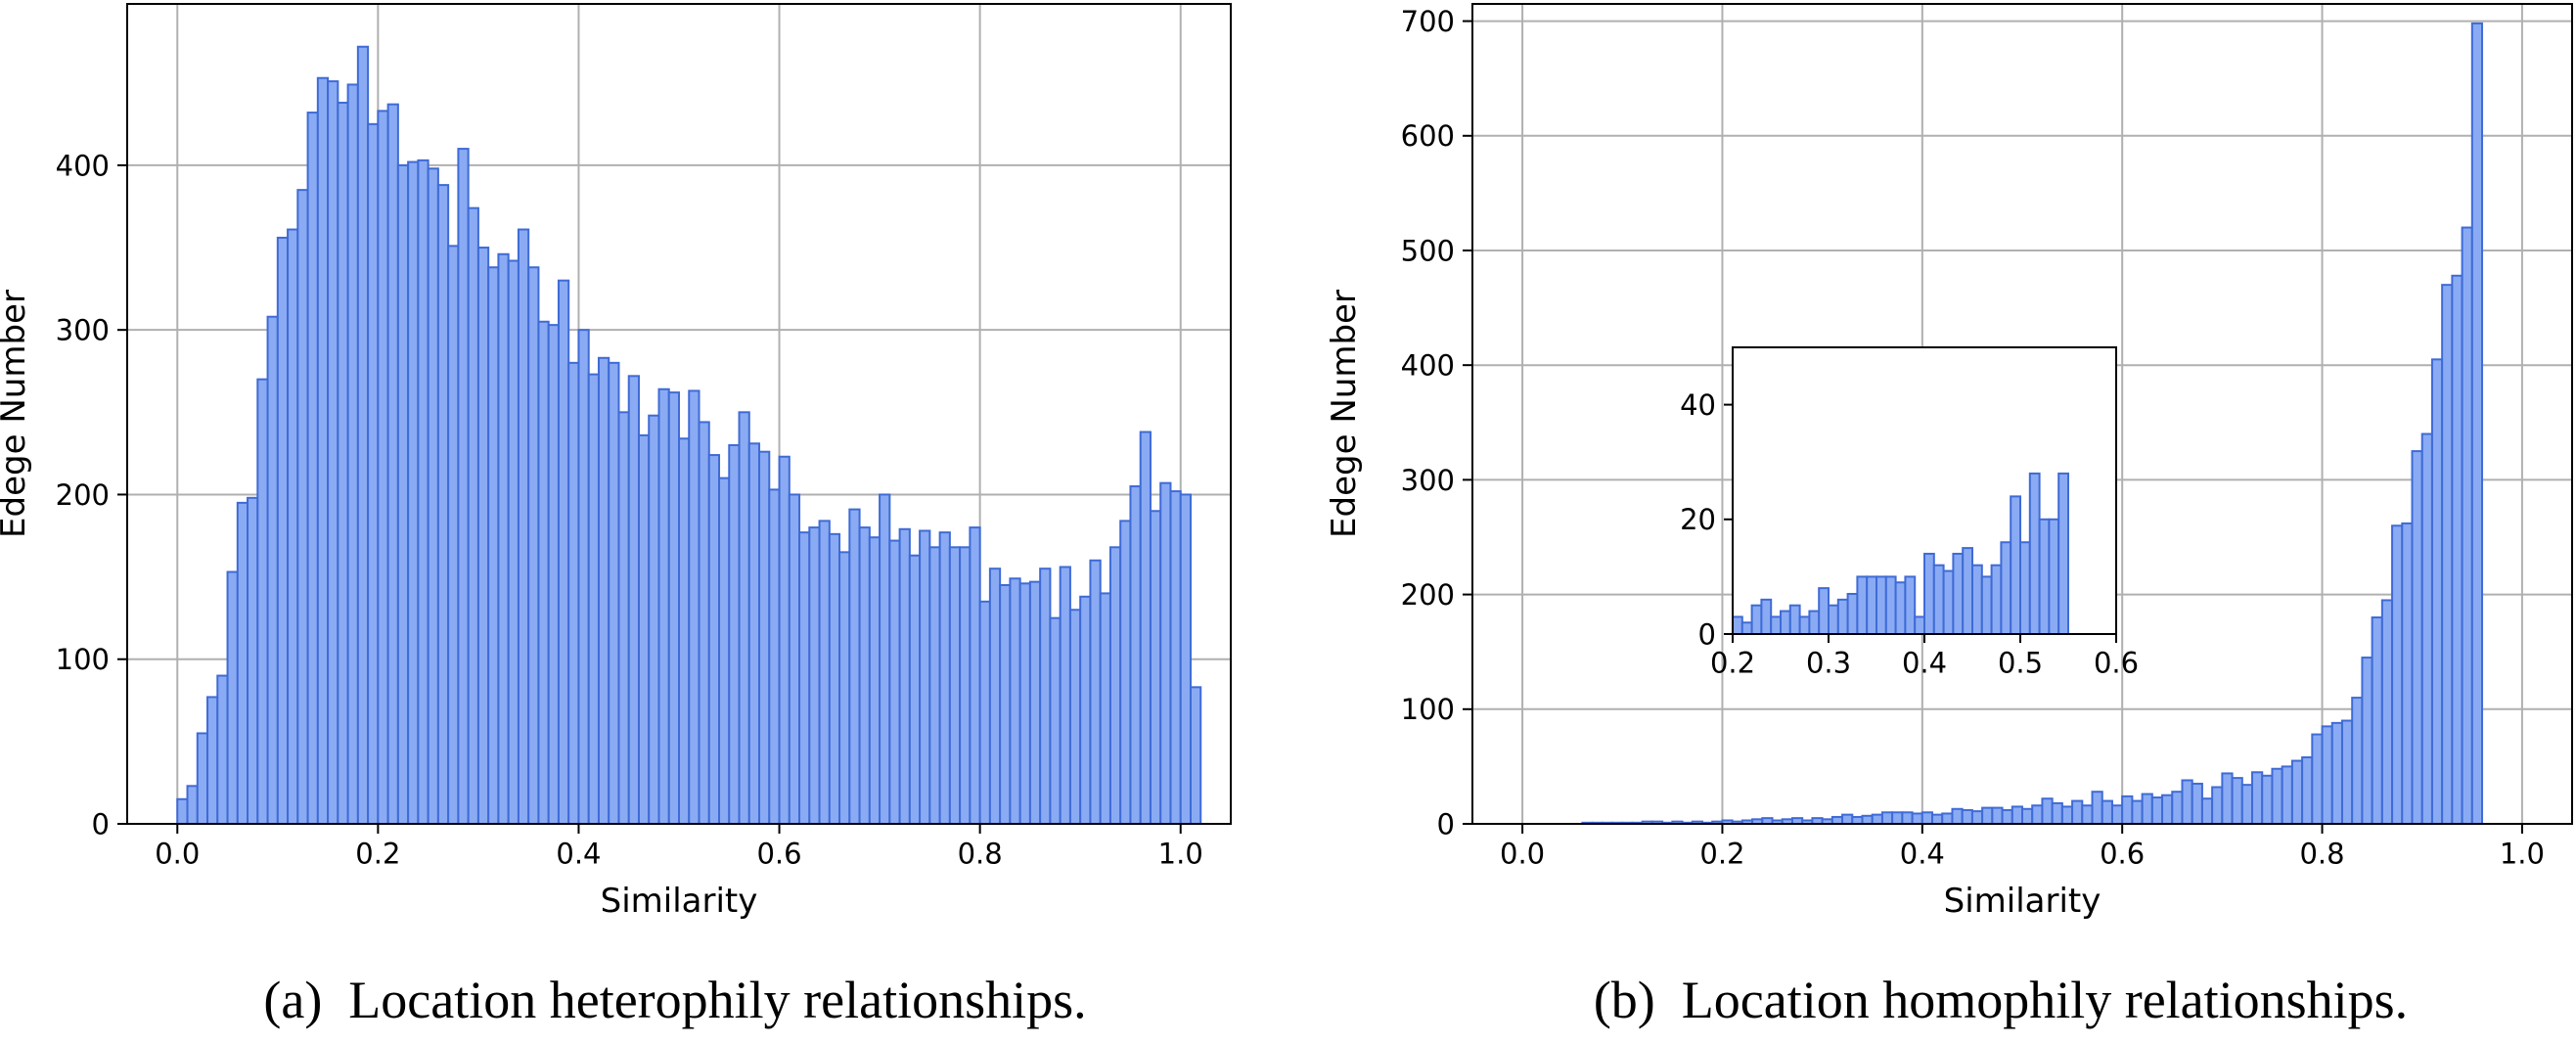 Image resolution: width=2576 pixels, height=1044 pixels. What do you see at coordinates (2122, 854) in the screenshot?
I see `b-x-tick-label: 0.6` at bounding box center [2122, 854].